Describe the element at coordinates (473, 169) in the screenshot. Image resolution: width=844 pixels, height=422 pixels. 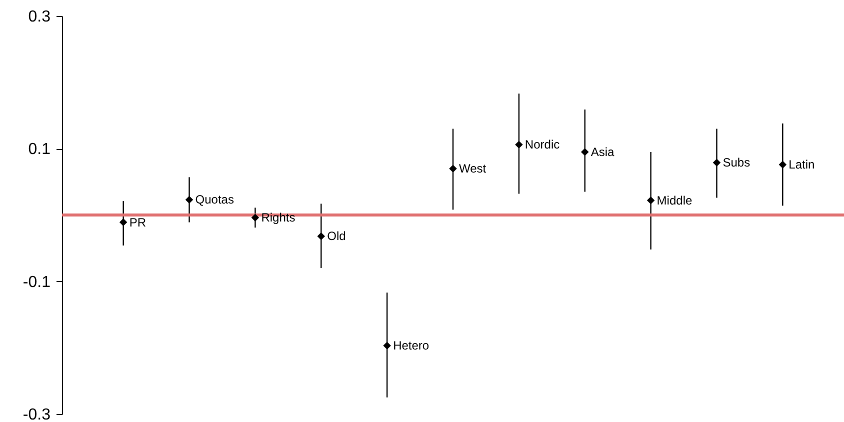
I see `x-tick-label: West` at that location.